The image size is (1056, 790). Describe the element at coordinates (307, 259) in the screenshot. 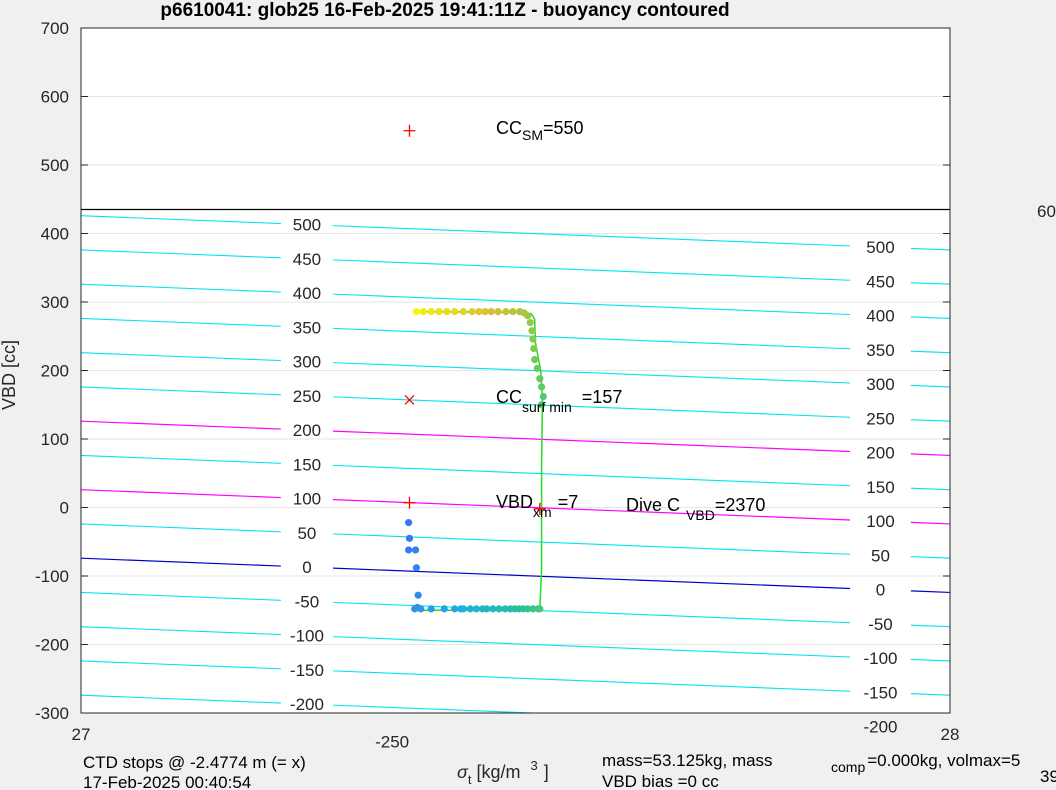

I see `contour-label: 450` at that location.